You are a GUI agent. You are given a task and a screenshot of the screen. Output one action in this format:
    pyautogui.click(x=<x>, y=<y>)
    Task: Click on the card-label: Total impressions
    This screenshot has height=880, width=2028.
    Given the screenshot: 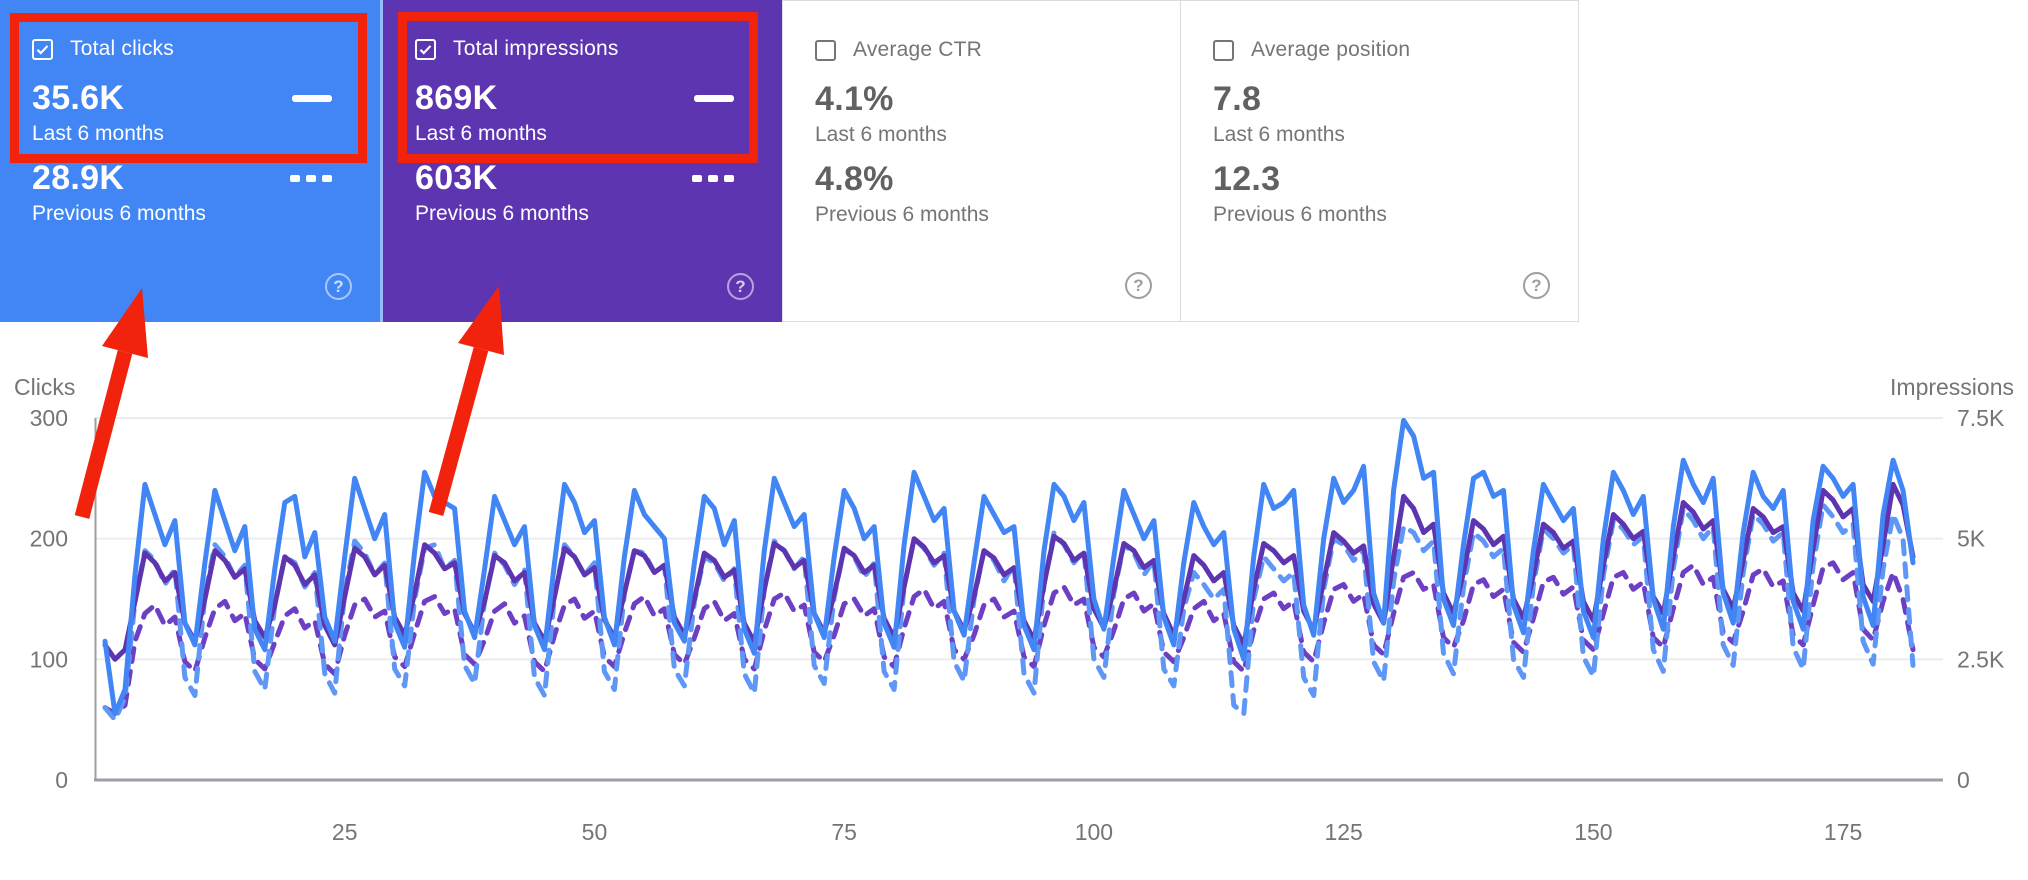 What is the action you would take?
    pyautogui.click(x=536, y=48)
    